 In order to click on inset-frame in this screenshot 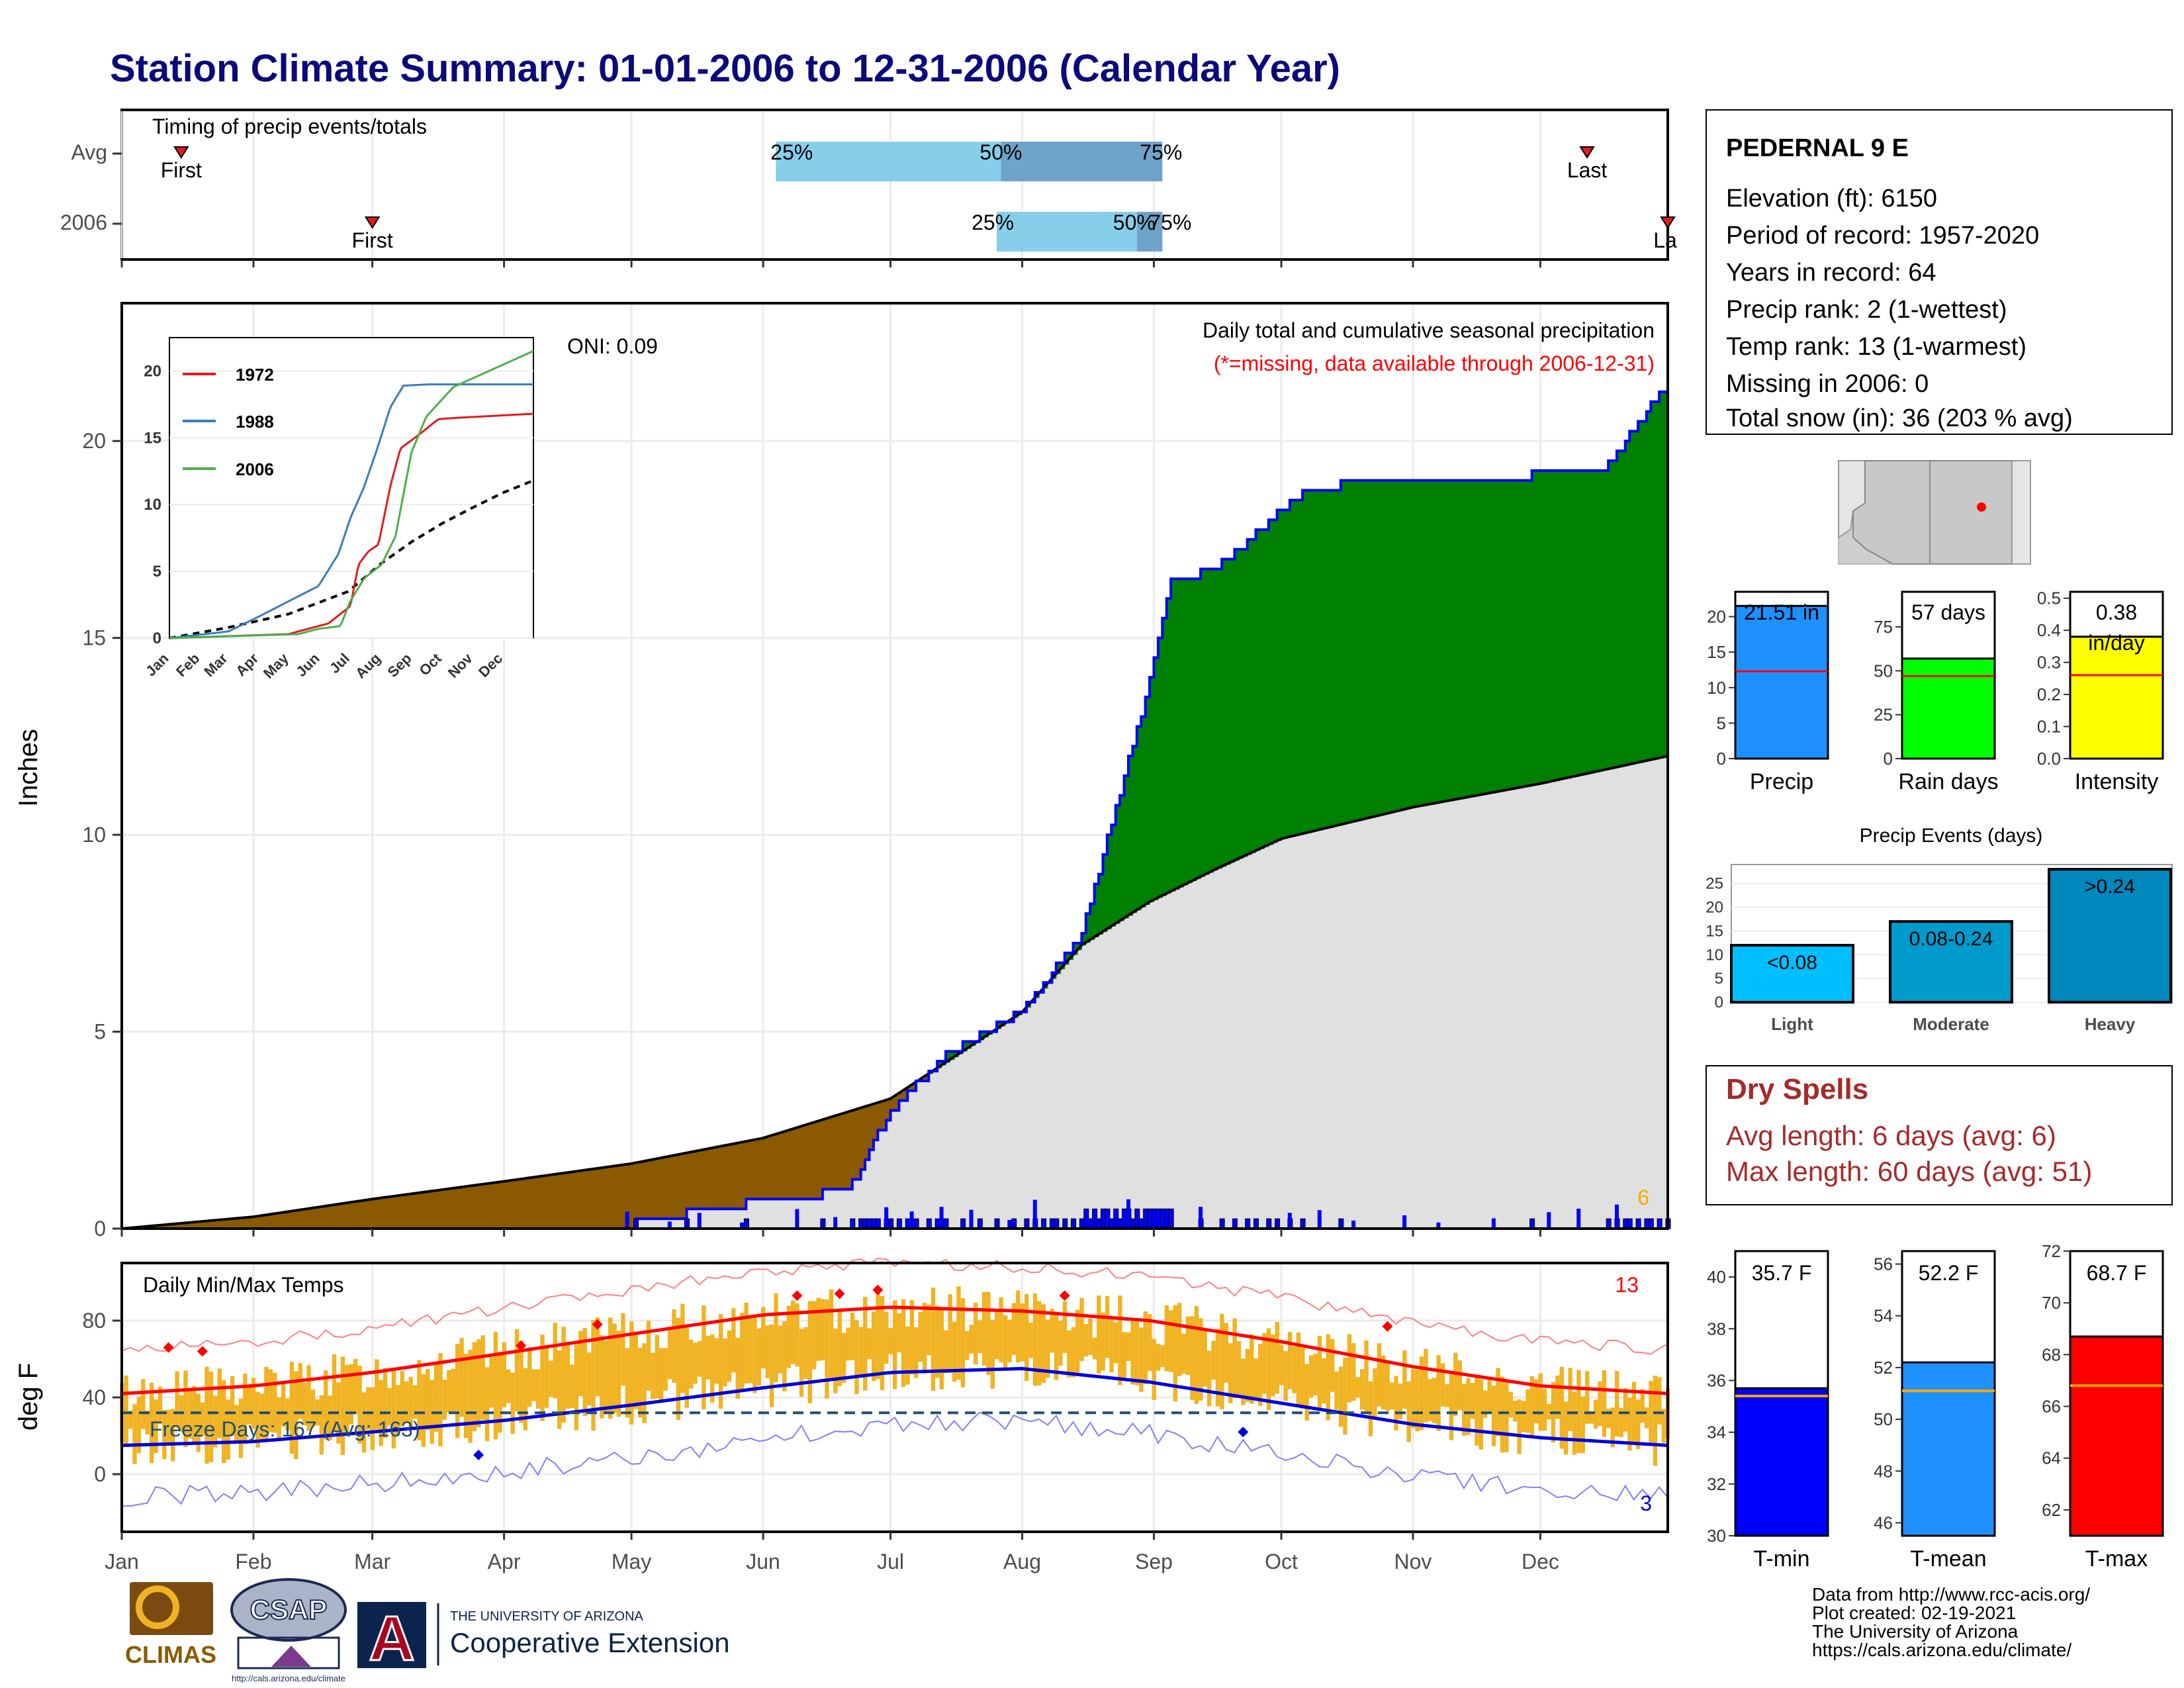, I will do `click(351, 488)`.